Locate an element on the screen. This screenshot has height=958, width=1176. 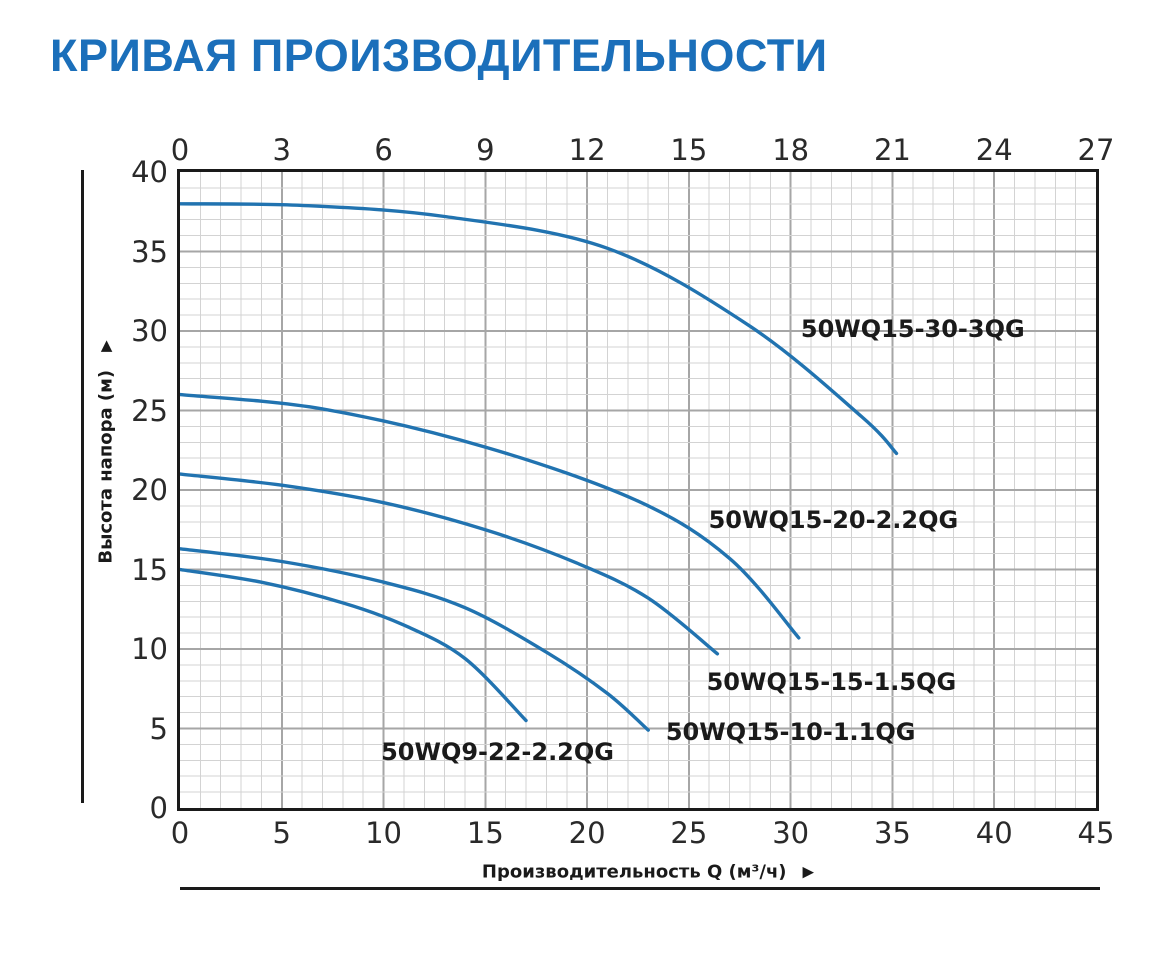
top-x-tick-label: 12 is located at coordinates (587, 150).